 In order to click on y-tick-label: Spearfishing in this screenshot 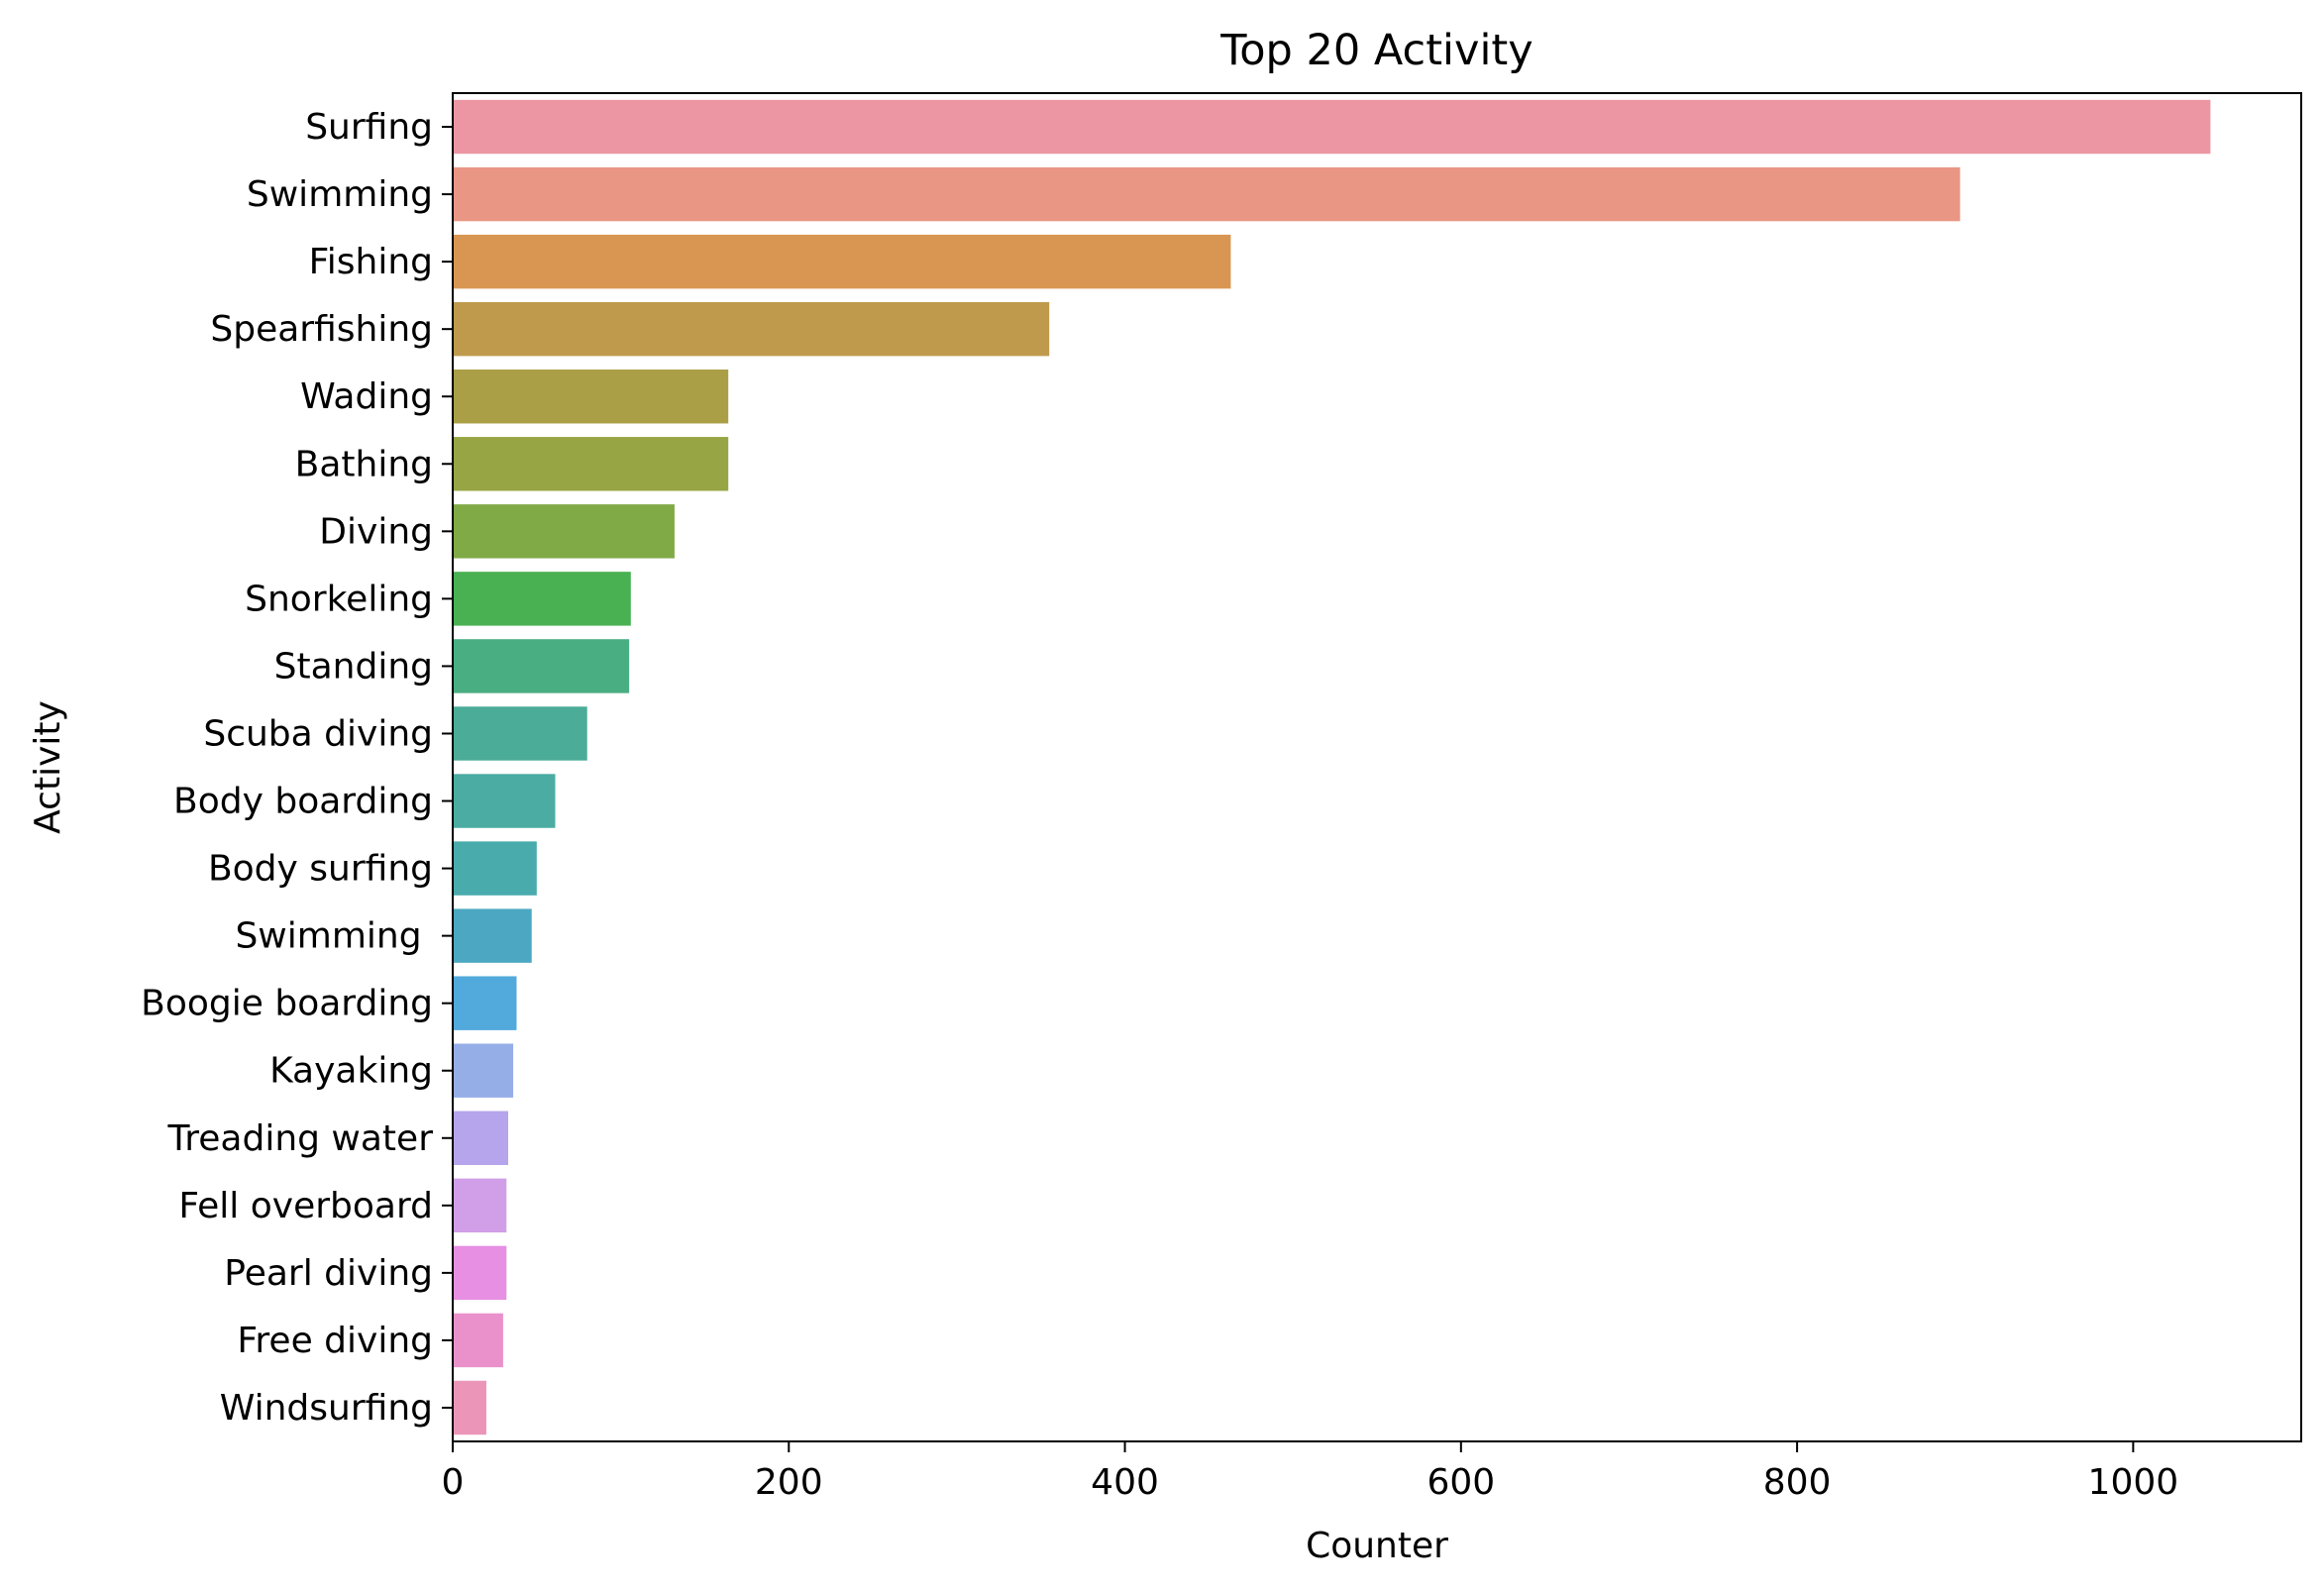, I will do `click(321, 329)`.